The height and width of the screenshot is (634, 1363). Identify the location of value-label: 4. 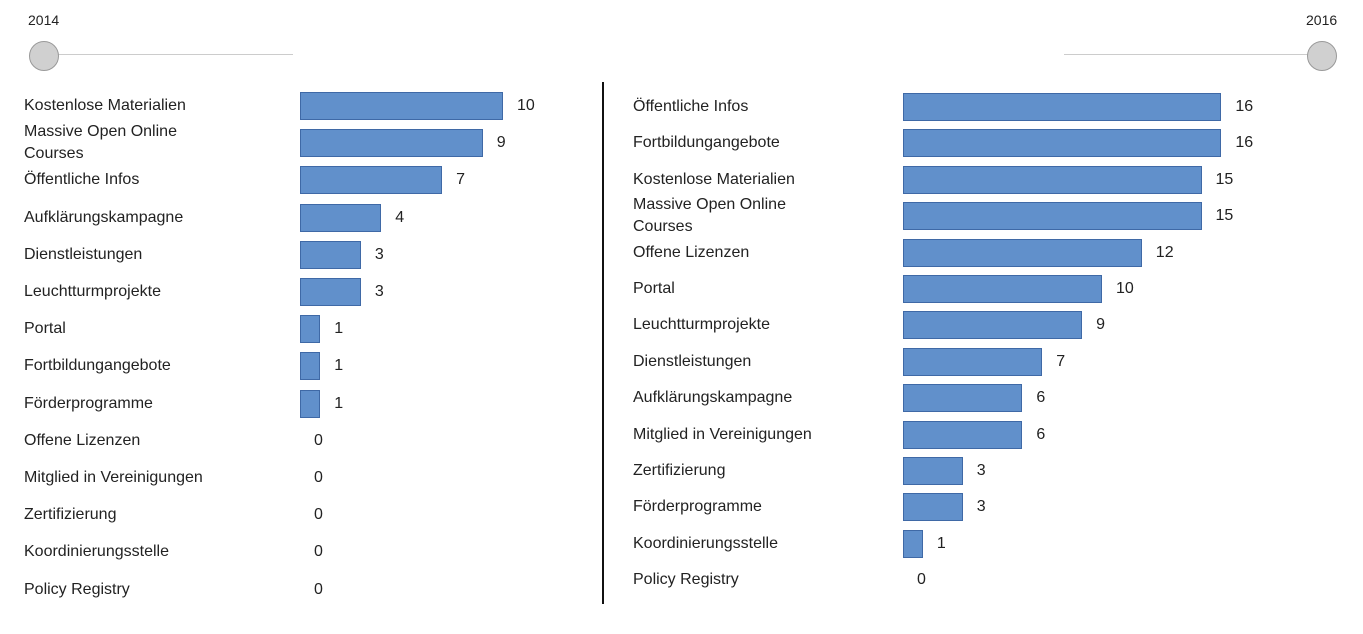
(400, 217).